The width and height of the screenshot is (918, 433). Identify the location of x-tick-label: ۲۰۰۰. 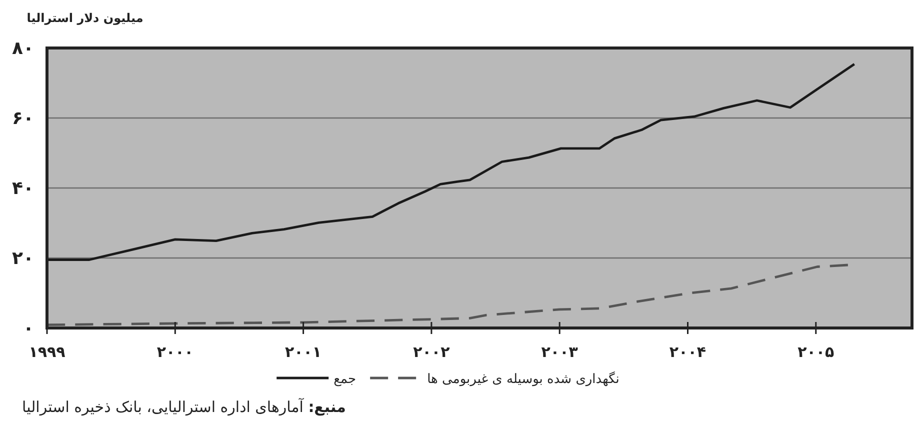
(175, 352).